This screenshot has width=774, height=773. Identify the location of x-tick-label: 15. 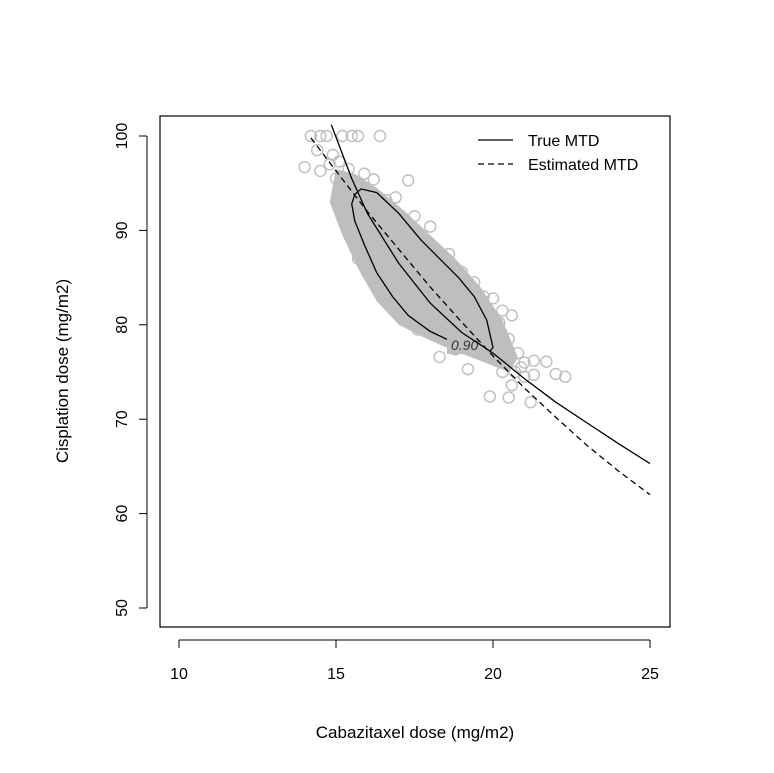
(336, 674).